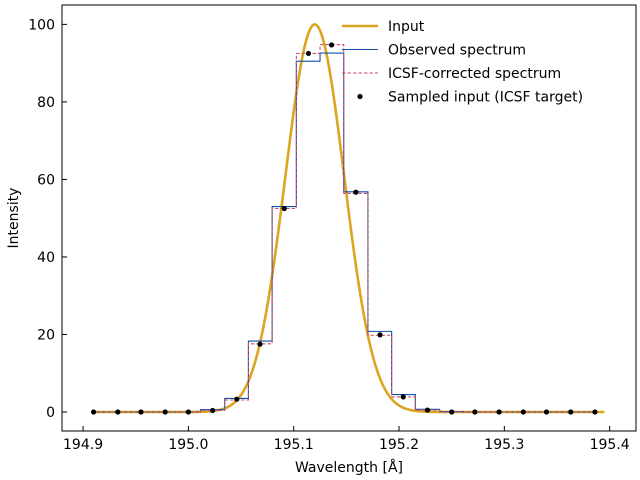 Image resolution: width=640 pixels, height=480 pixels. I want to click on legend-label: Input, so click(406, 27).